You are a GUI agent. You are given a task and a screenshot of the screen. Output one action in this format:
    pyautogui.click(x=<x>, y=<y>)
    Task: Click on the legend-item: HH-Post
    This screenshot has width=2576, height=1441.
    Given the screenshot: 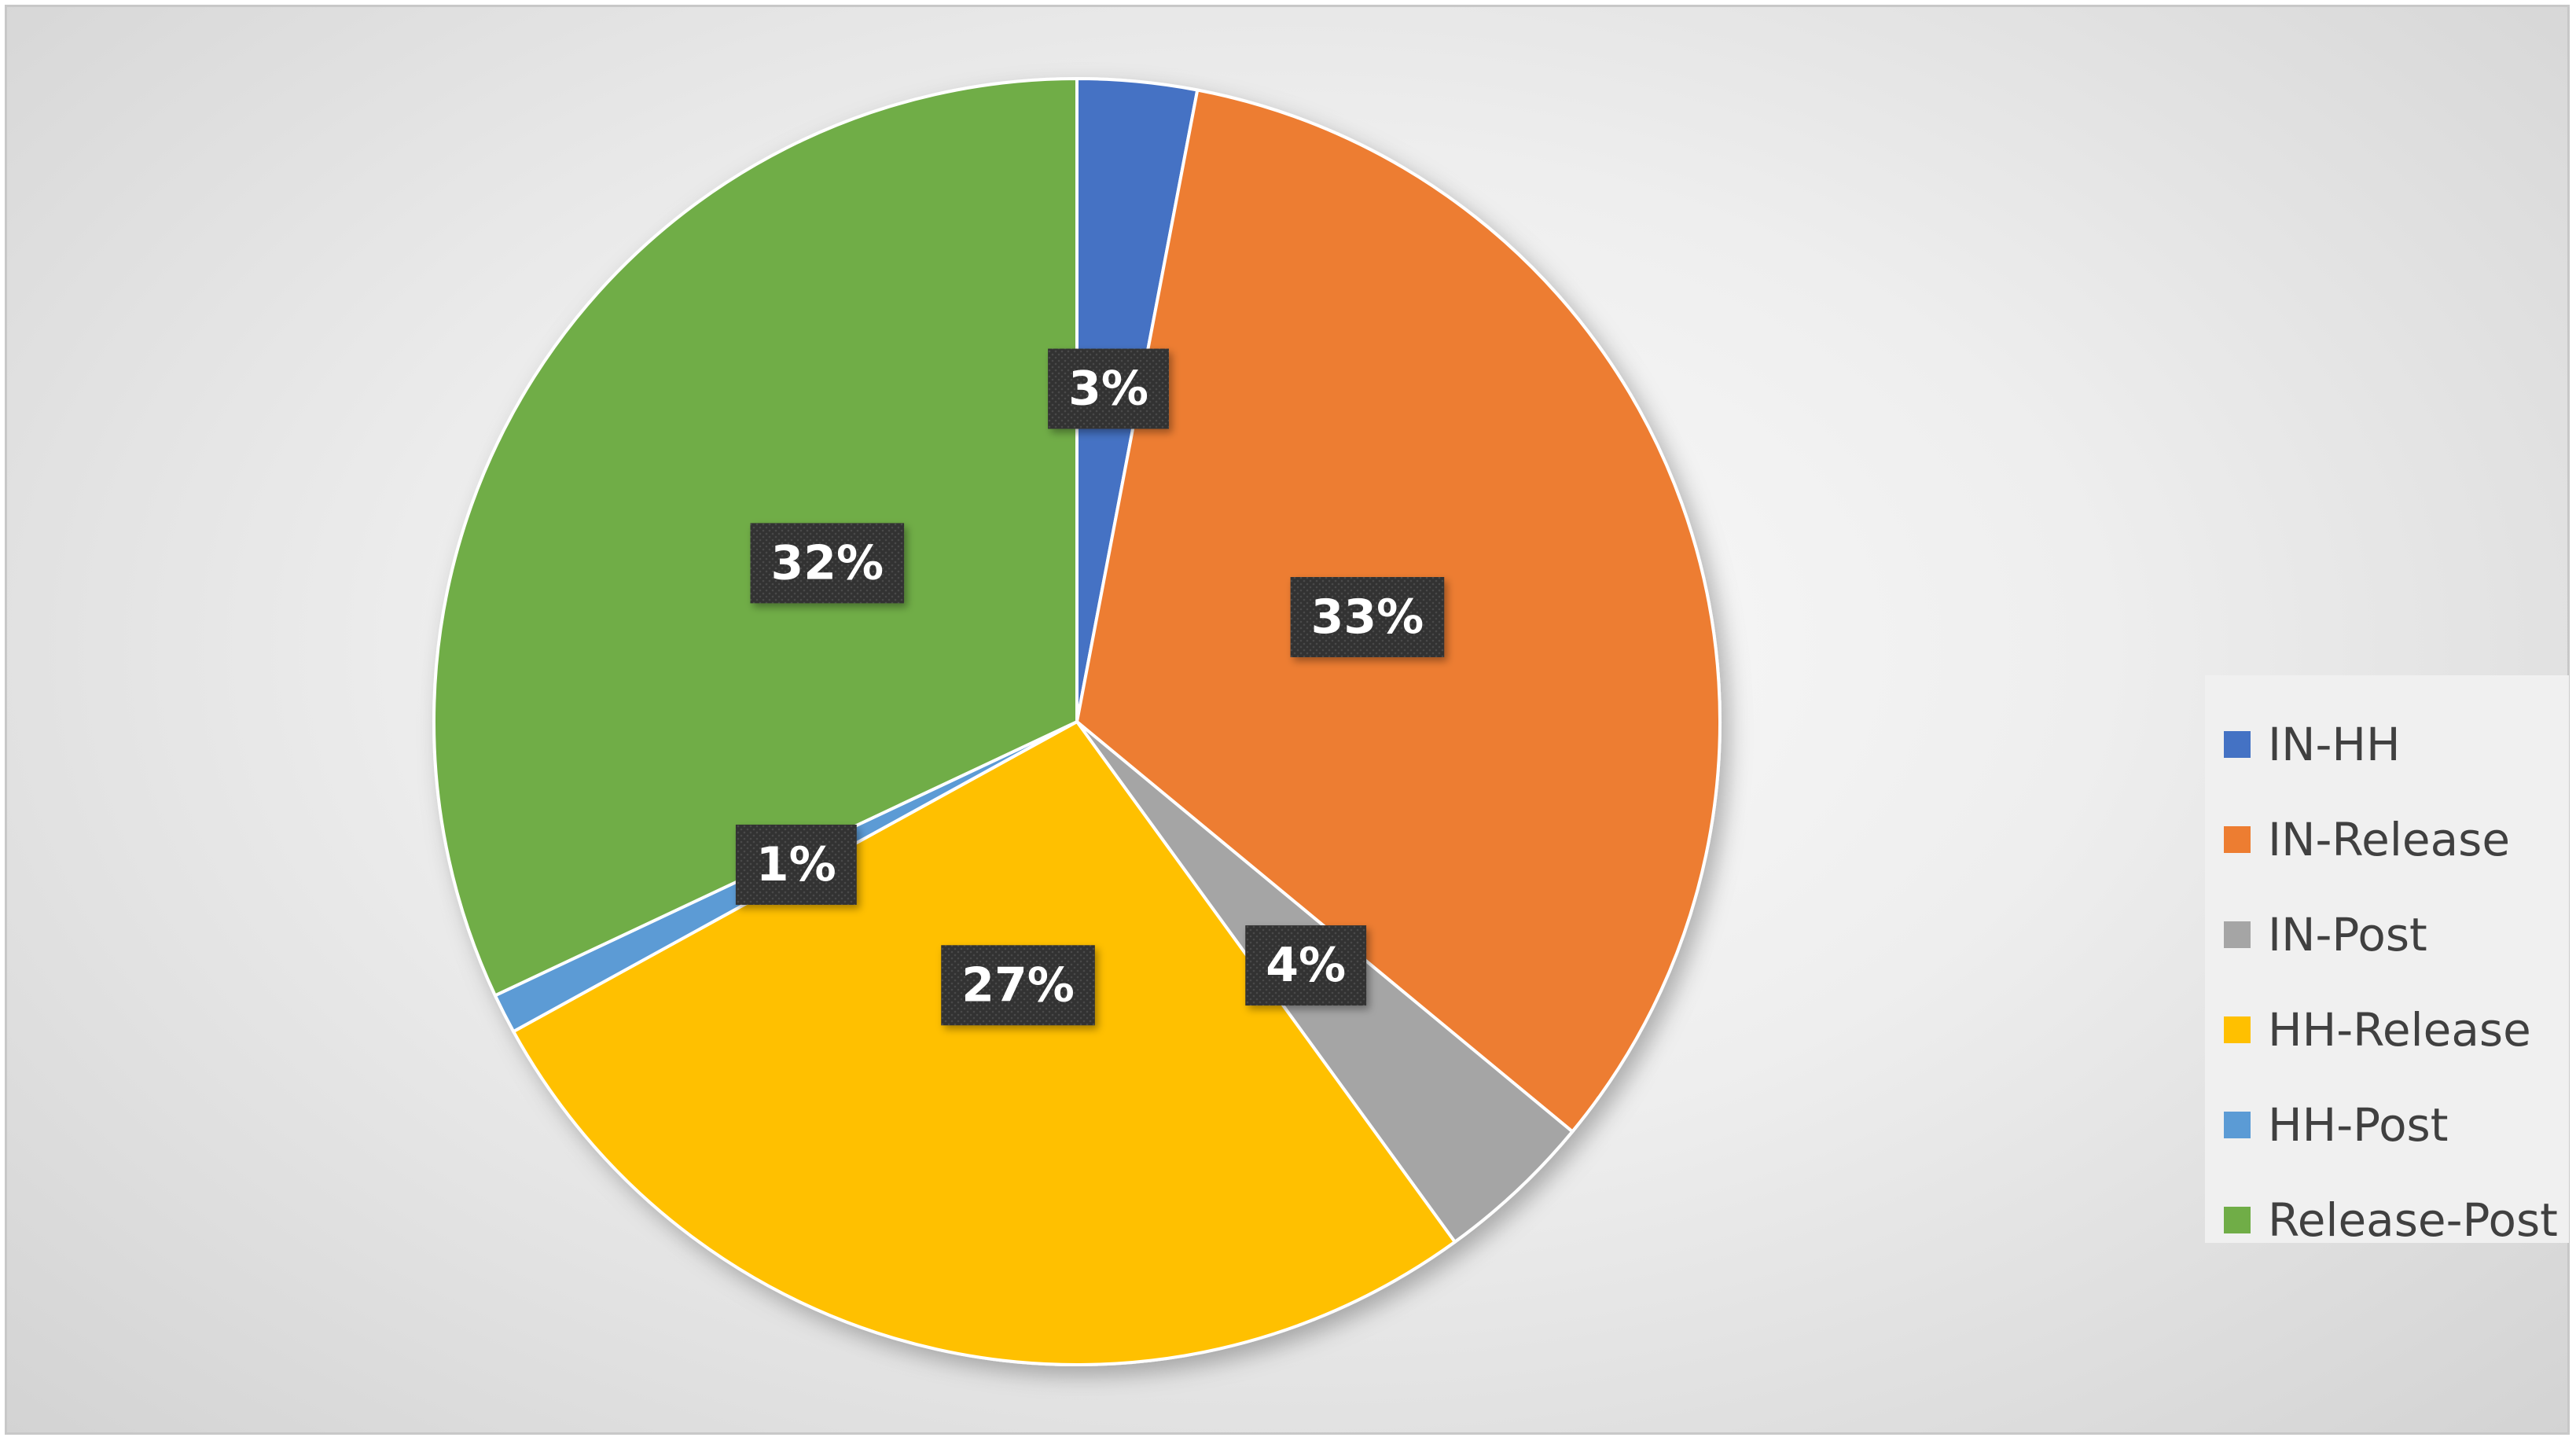 What is the action you would take?
    pyautogui.click(x=2387, y=1124)
    